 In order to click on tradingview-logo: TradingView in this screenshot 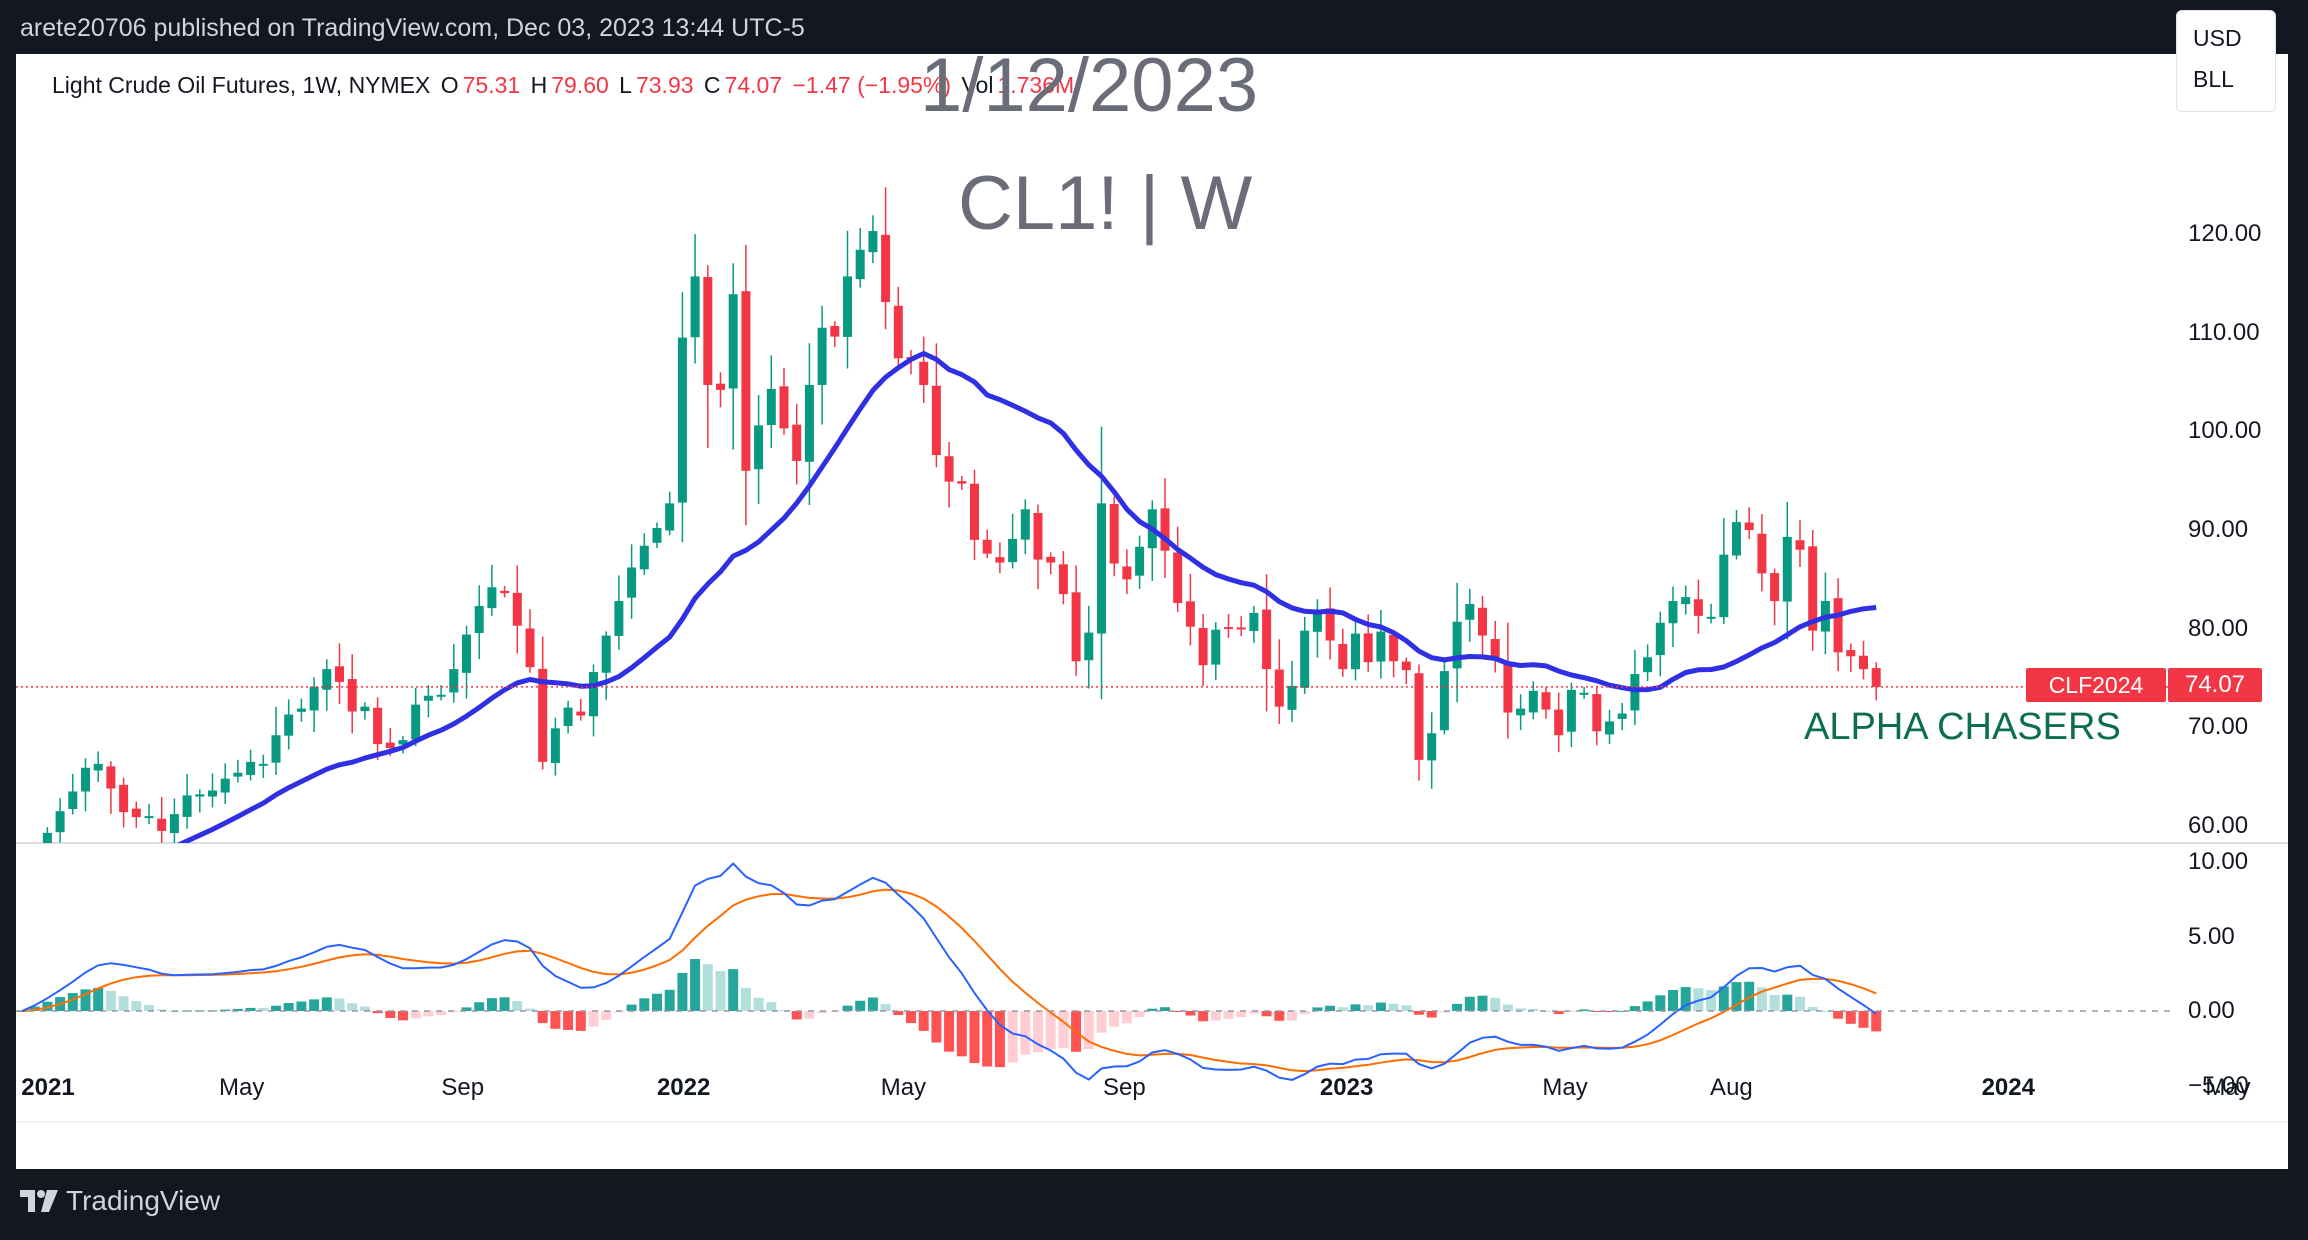, I will do `click(120, 1201)`.